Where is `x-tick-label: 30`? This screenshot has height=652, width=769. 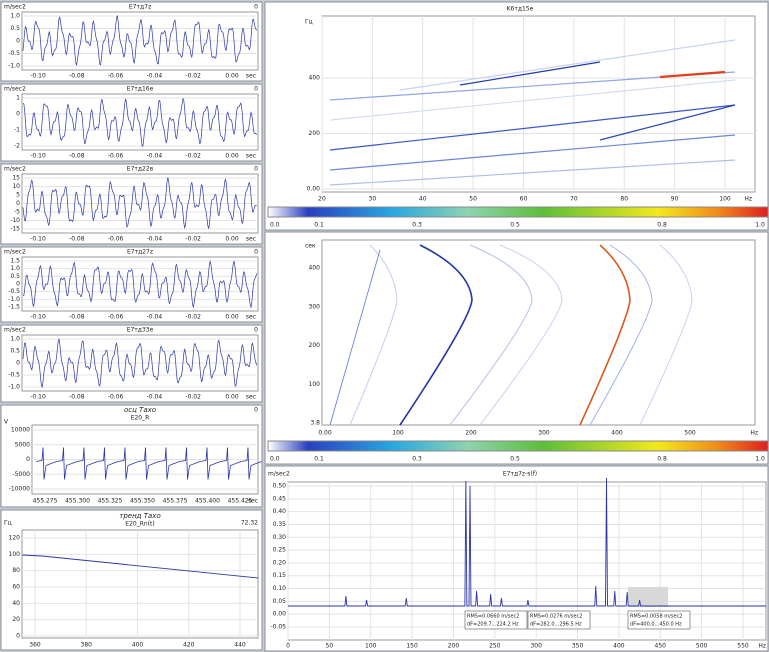 x-tick-label: 30 is located at coordinates (373, 199).